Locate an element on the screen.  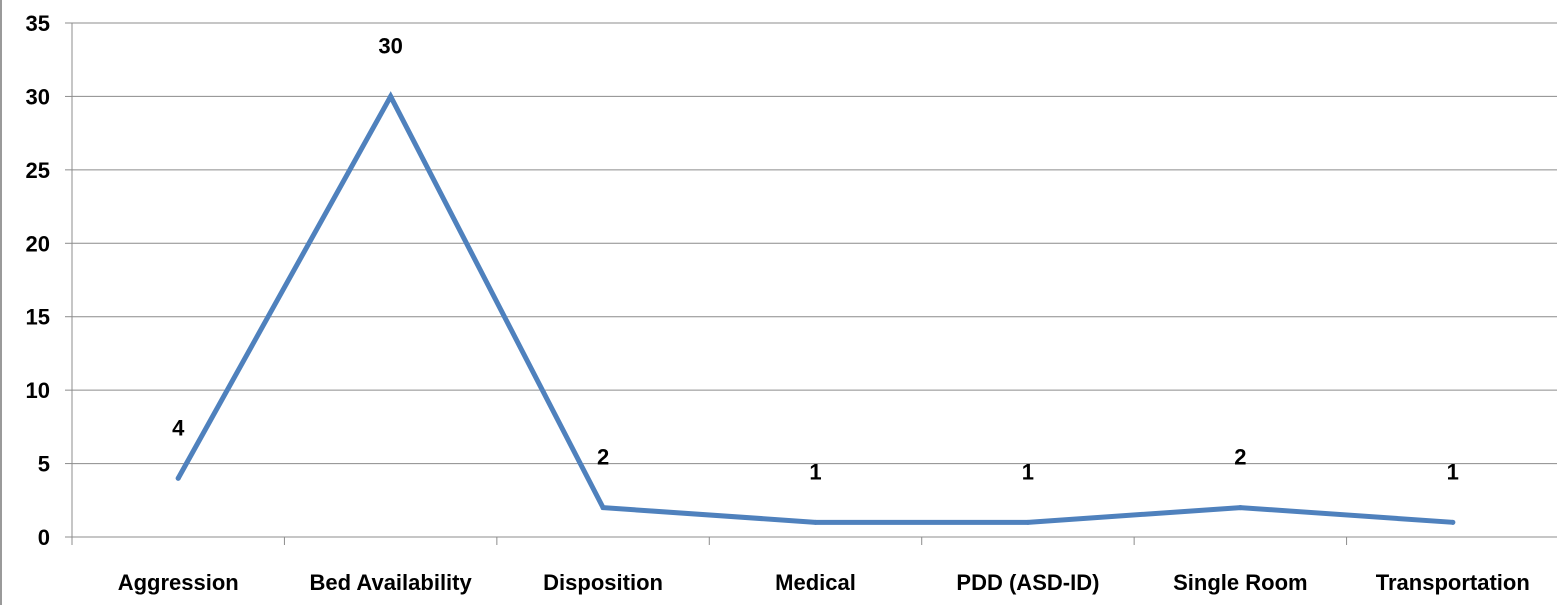
x-tick-label: Single Room is located at coordinates (1240, 582).